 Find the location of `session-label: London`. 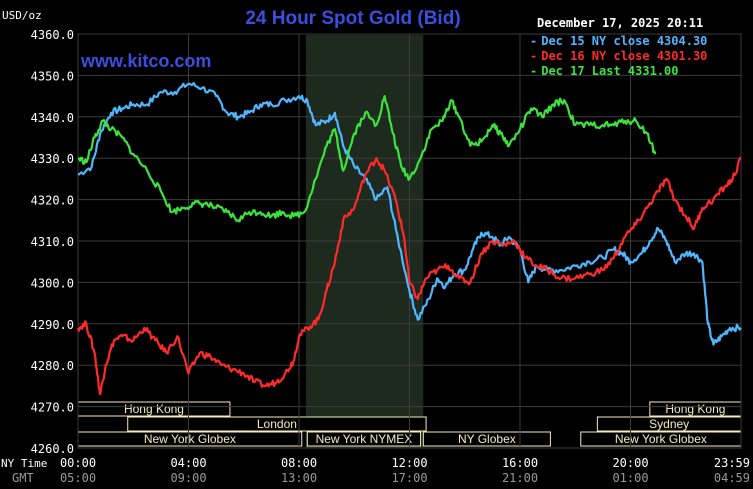

session-label: London is located at coordinates (277, 424).